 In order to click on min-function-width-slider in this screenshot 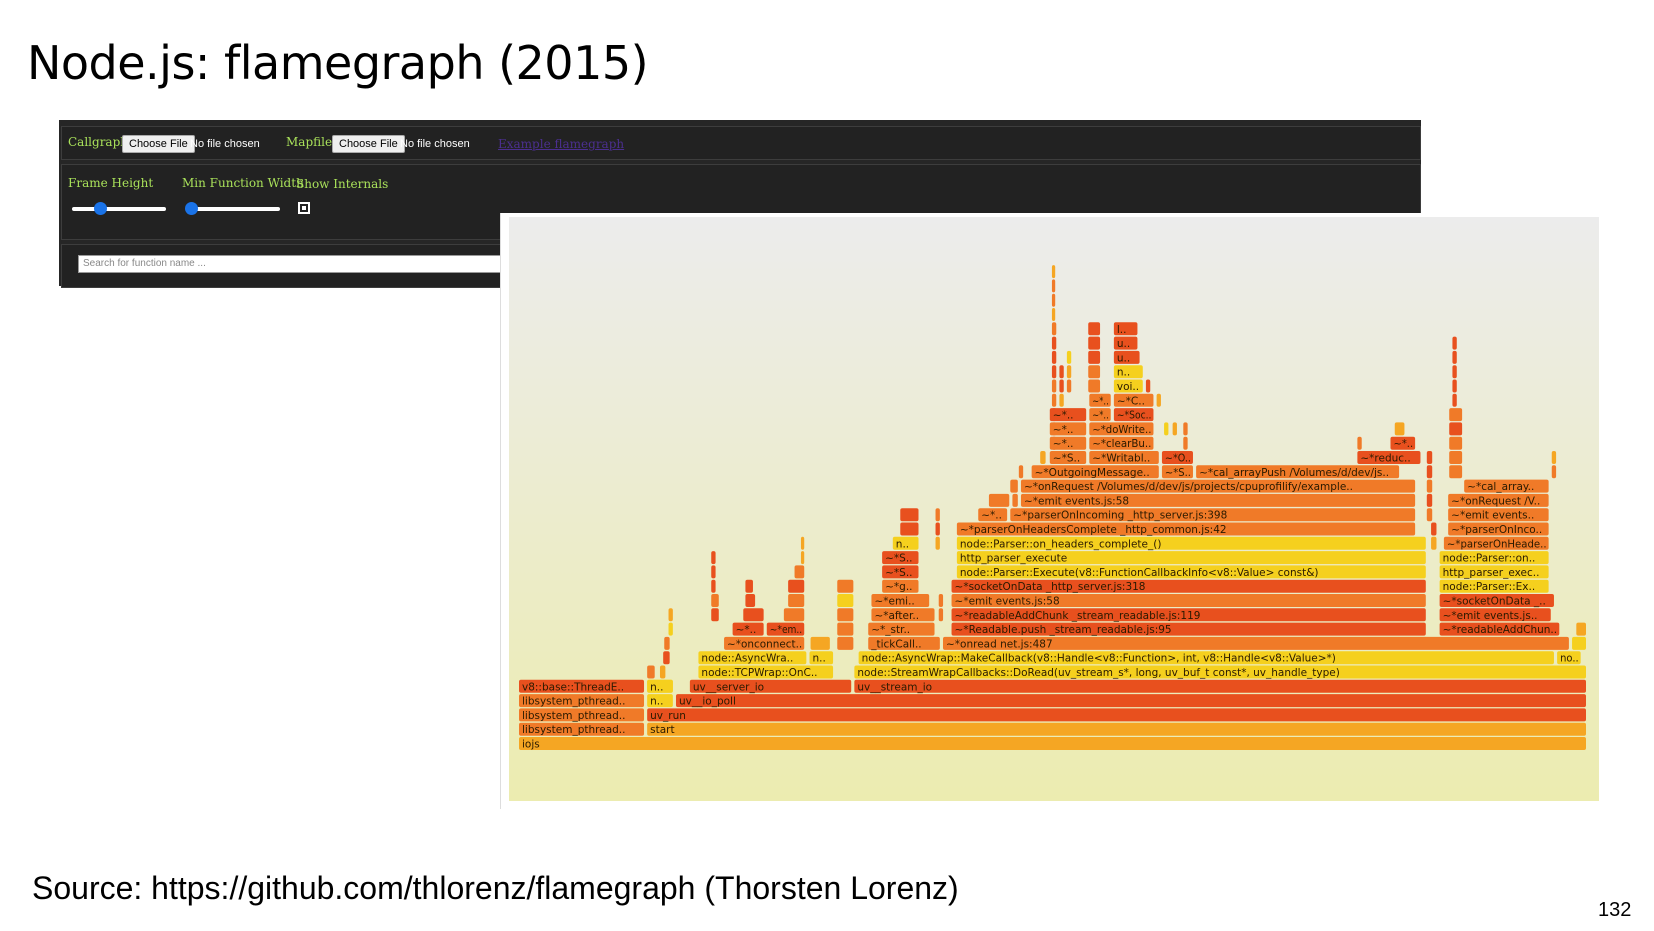, I will do `click(232, 208)`.